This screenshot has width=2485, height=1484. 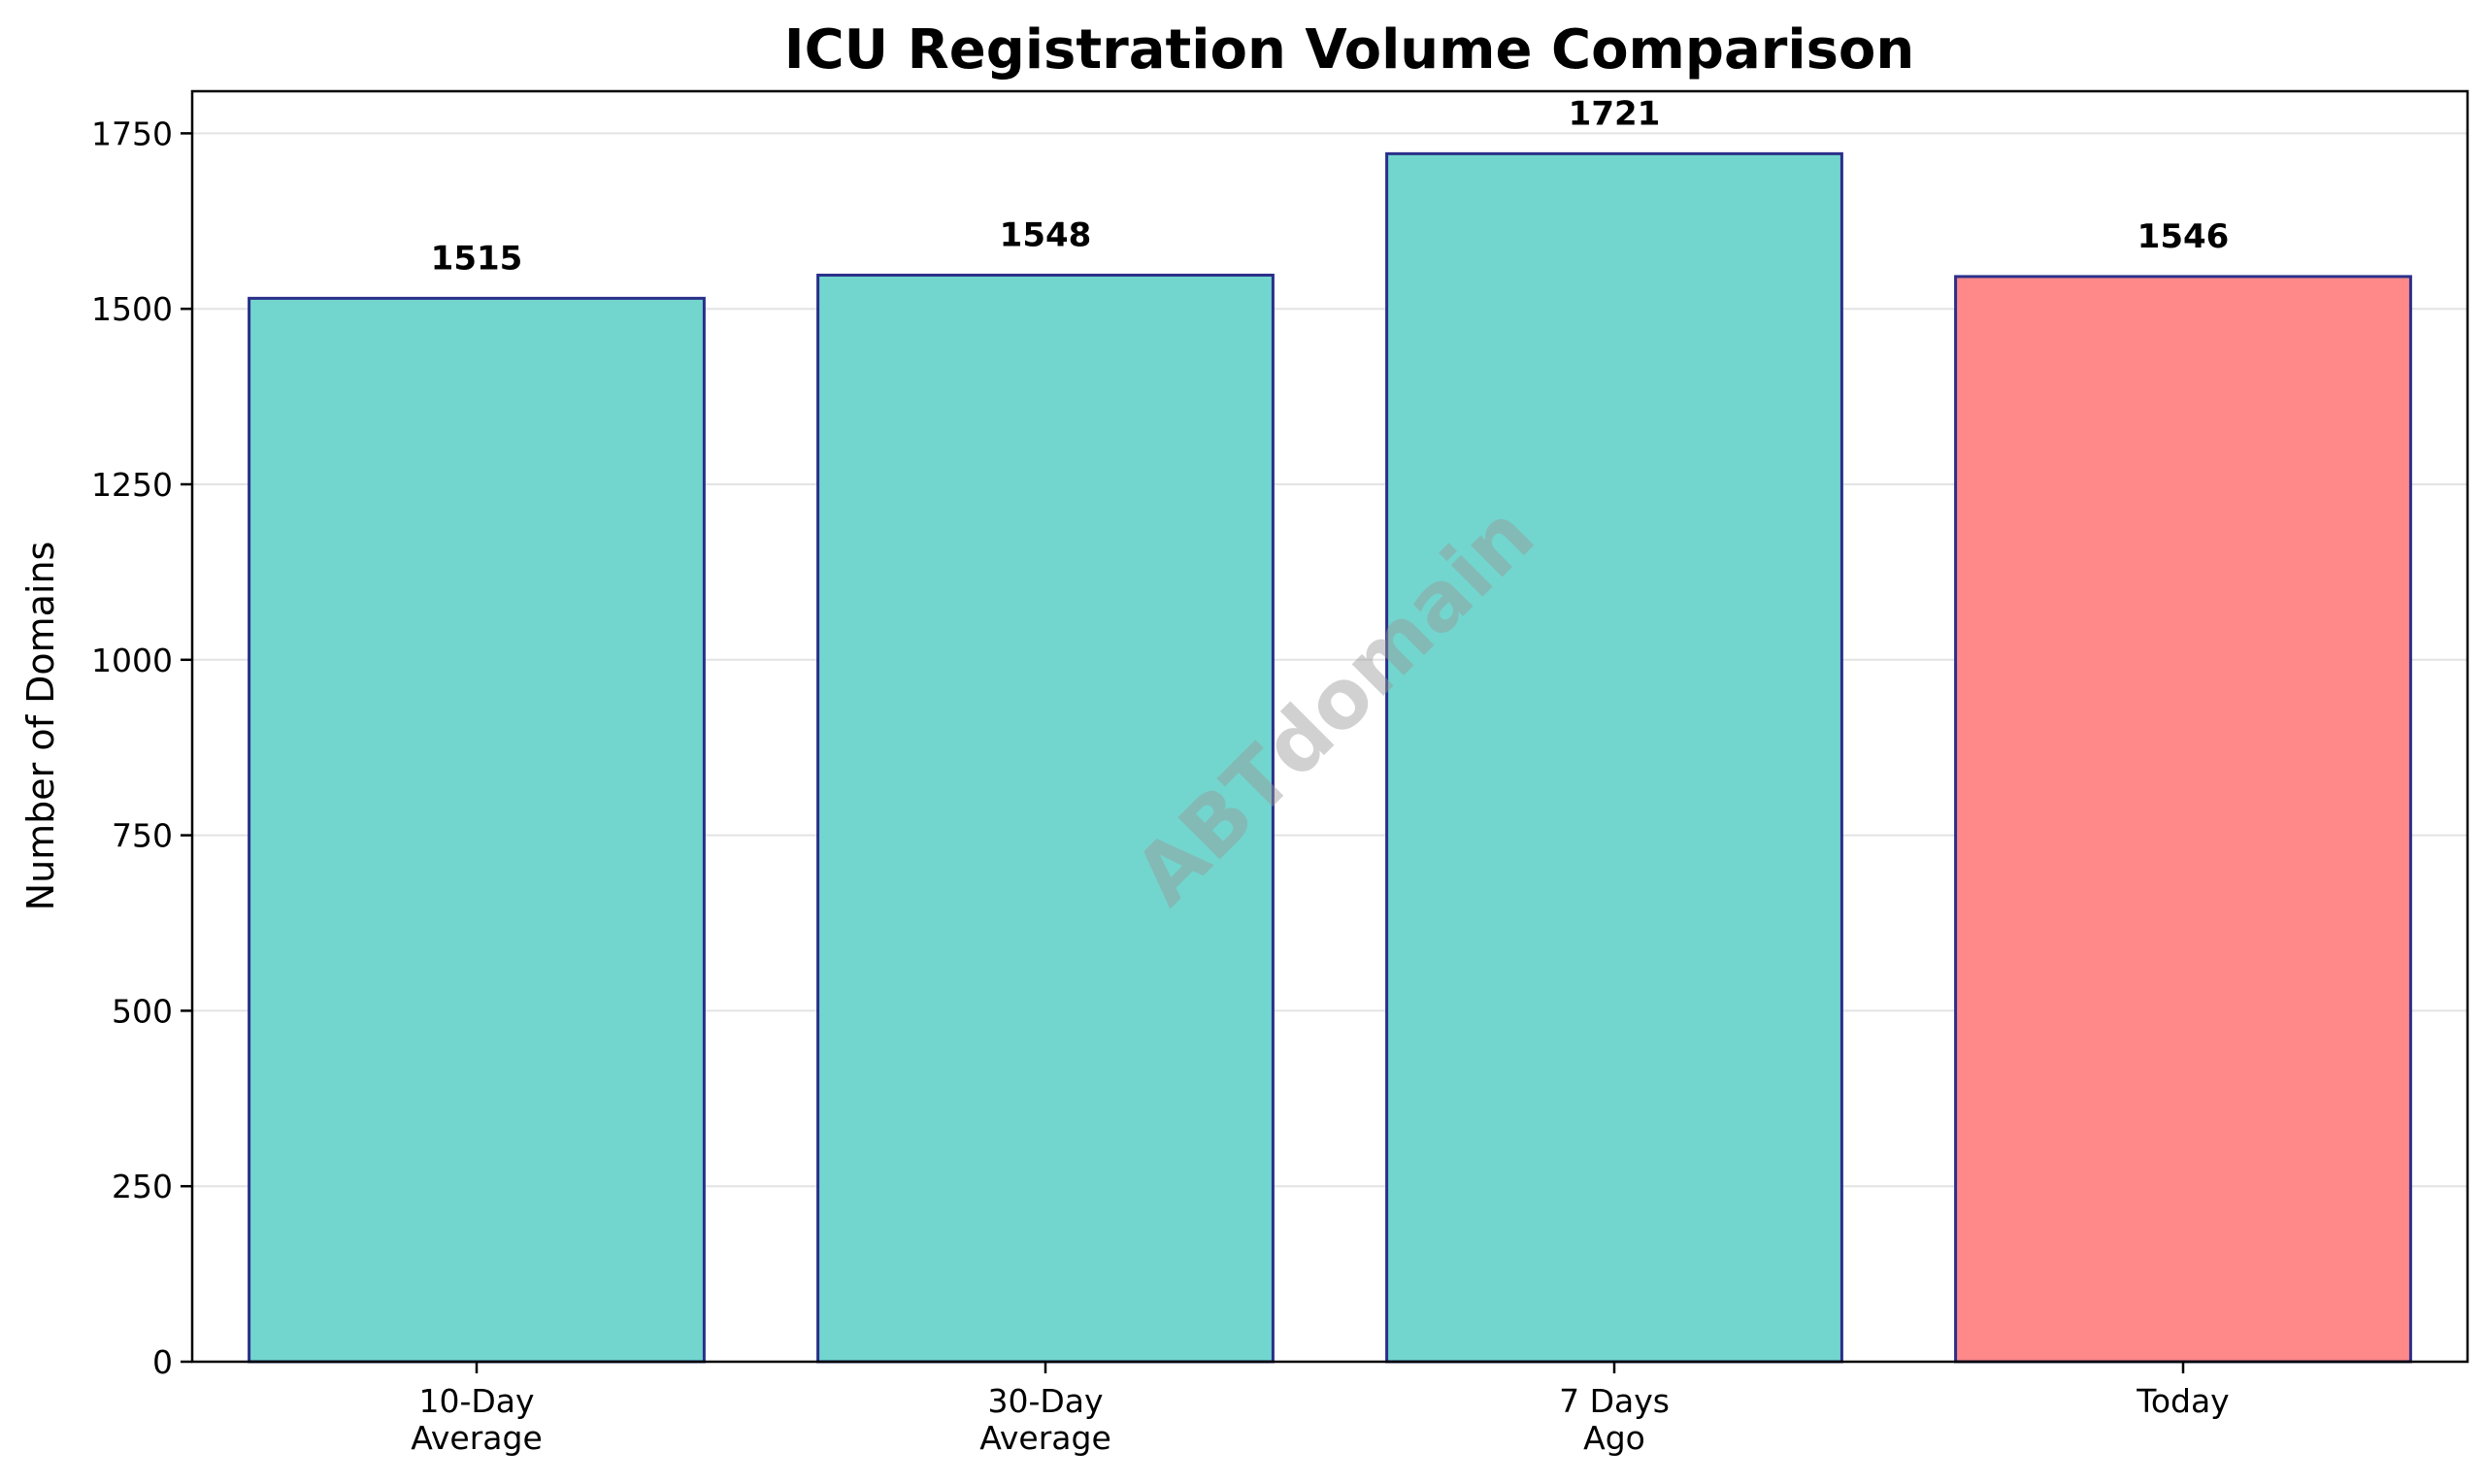 I want to click on y-tick-label: 250, so click(x=143, y=1186).